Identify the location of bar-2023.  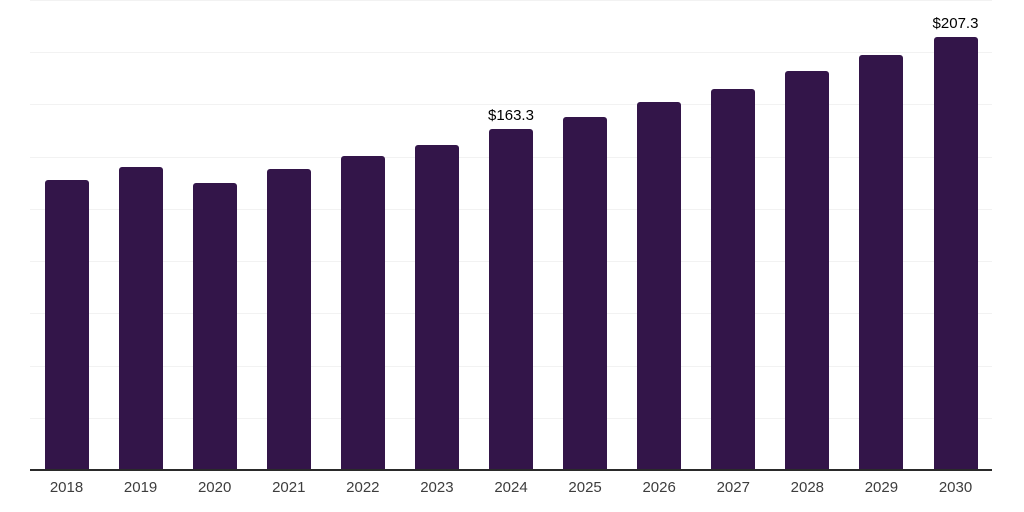
(436, 307).